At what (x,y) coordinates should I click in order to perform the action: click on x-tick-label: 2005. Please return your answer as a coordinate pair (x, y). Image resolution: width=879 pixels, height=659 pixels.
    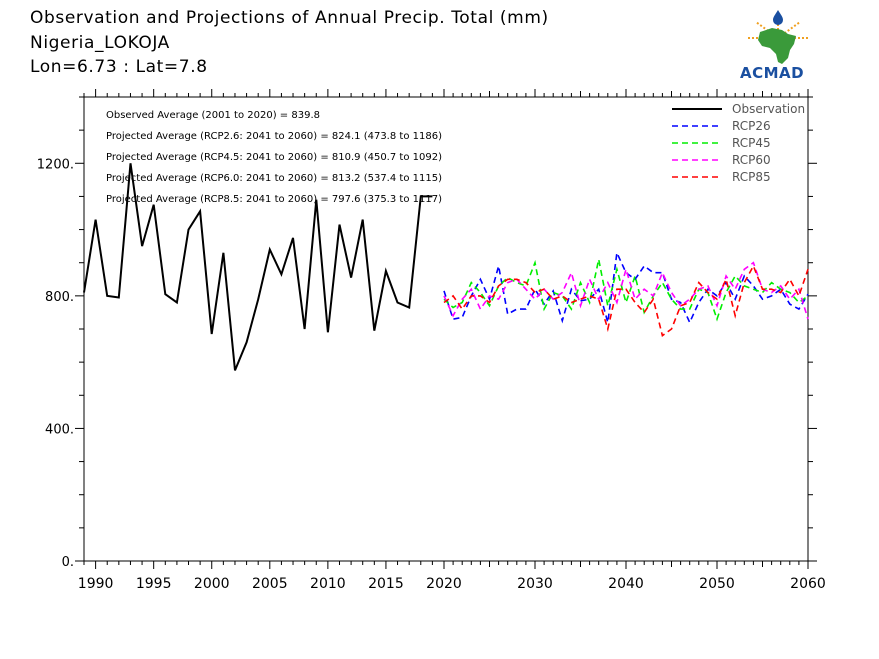
    Looking at the image, I should click on (270, 584).